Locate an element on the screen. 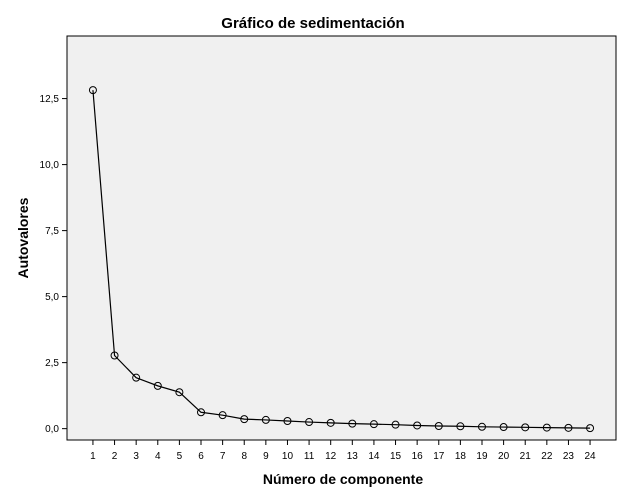 The image size is (625, 500). x-axis: 1 2 3 4 5 6 7 8 9 10 11 12 13 14 15 16 17 18 19 20 21 22 23 24 is located at coordinates (343, 451).